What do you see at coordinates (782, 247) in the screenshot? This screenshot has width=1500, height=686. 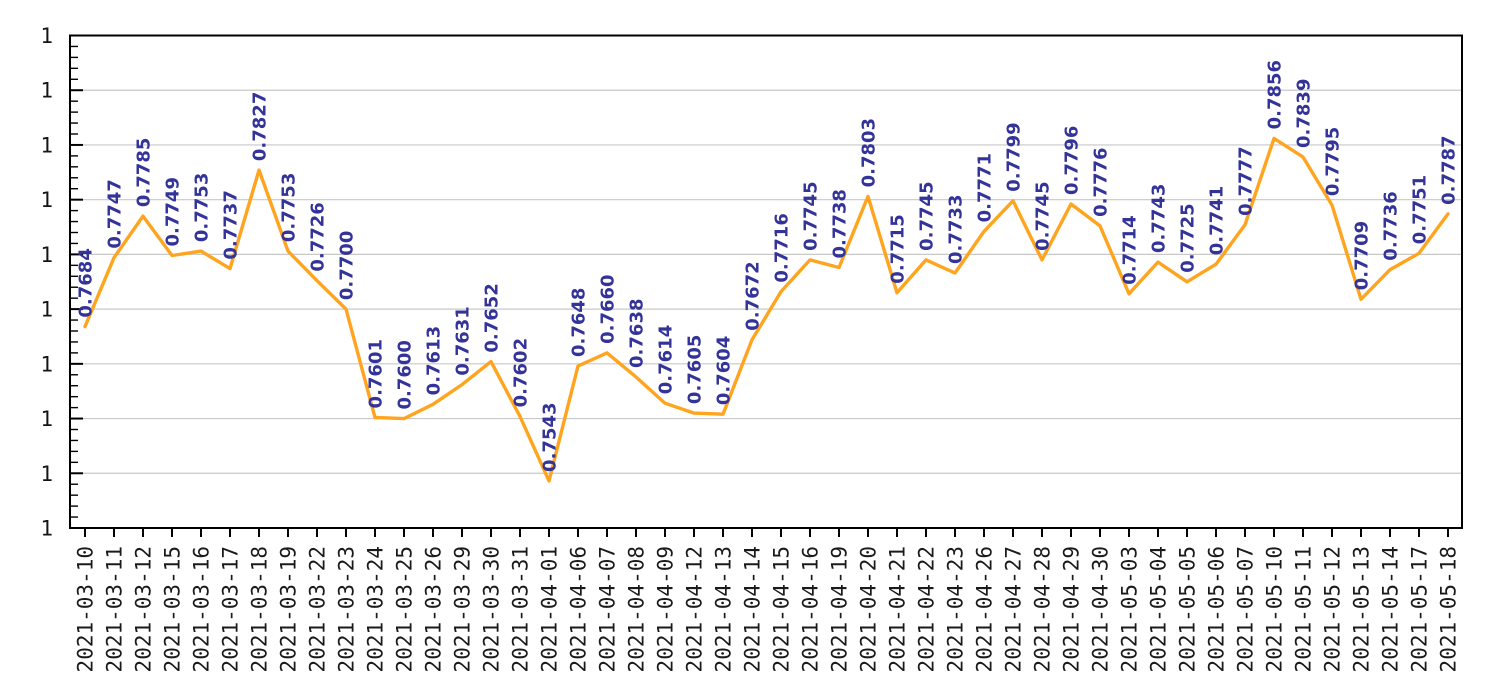 I see `point-value-label: 0.7716` at bounding box center [782, 247].